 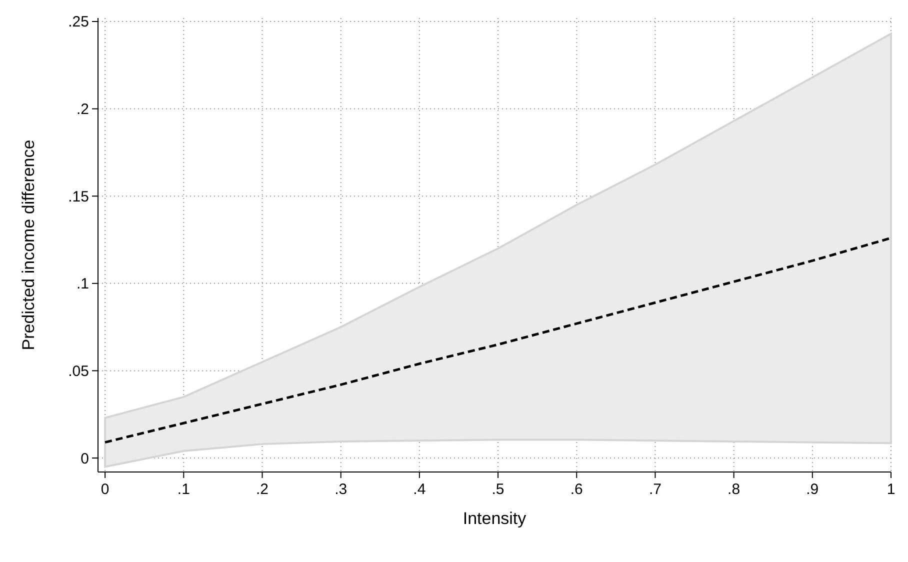 What do you see at coordinates (812, 489) in the screenshot?
I see `x-tick-label: .9` at bounding box center [812, 489].